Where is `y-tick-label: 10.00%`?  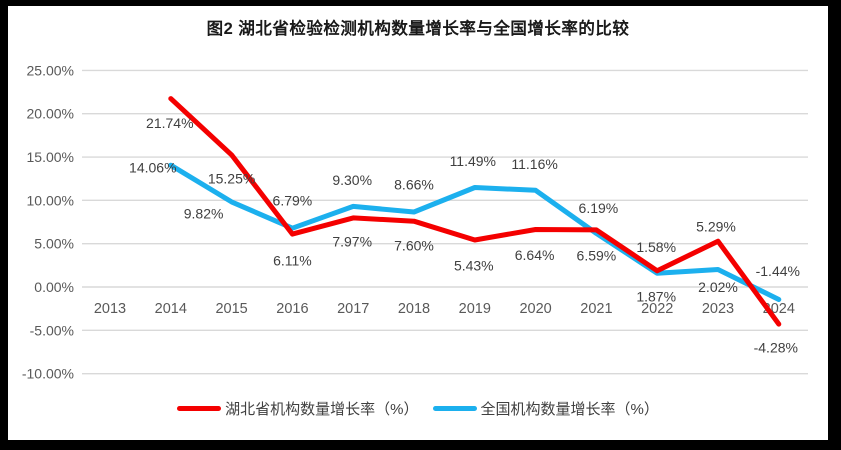
y-tick-label: 10.00% is located at coordinates (50, 200).